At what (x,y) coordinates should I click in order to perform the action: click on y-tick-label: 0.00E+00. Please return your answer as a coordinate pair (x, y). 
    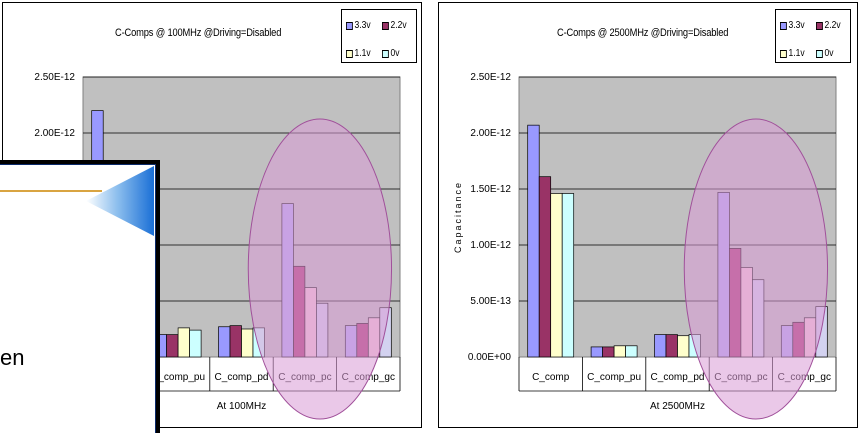
    Looking at the image, I should click on (490, 357).